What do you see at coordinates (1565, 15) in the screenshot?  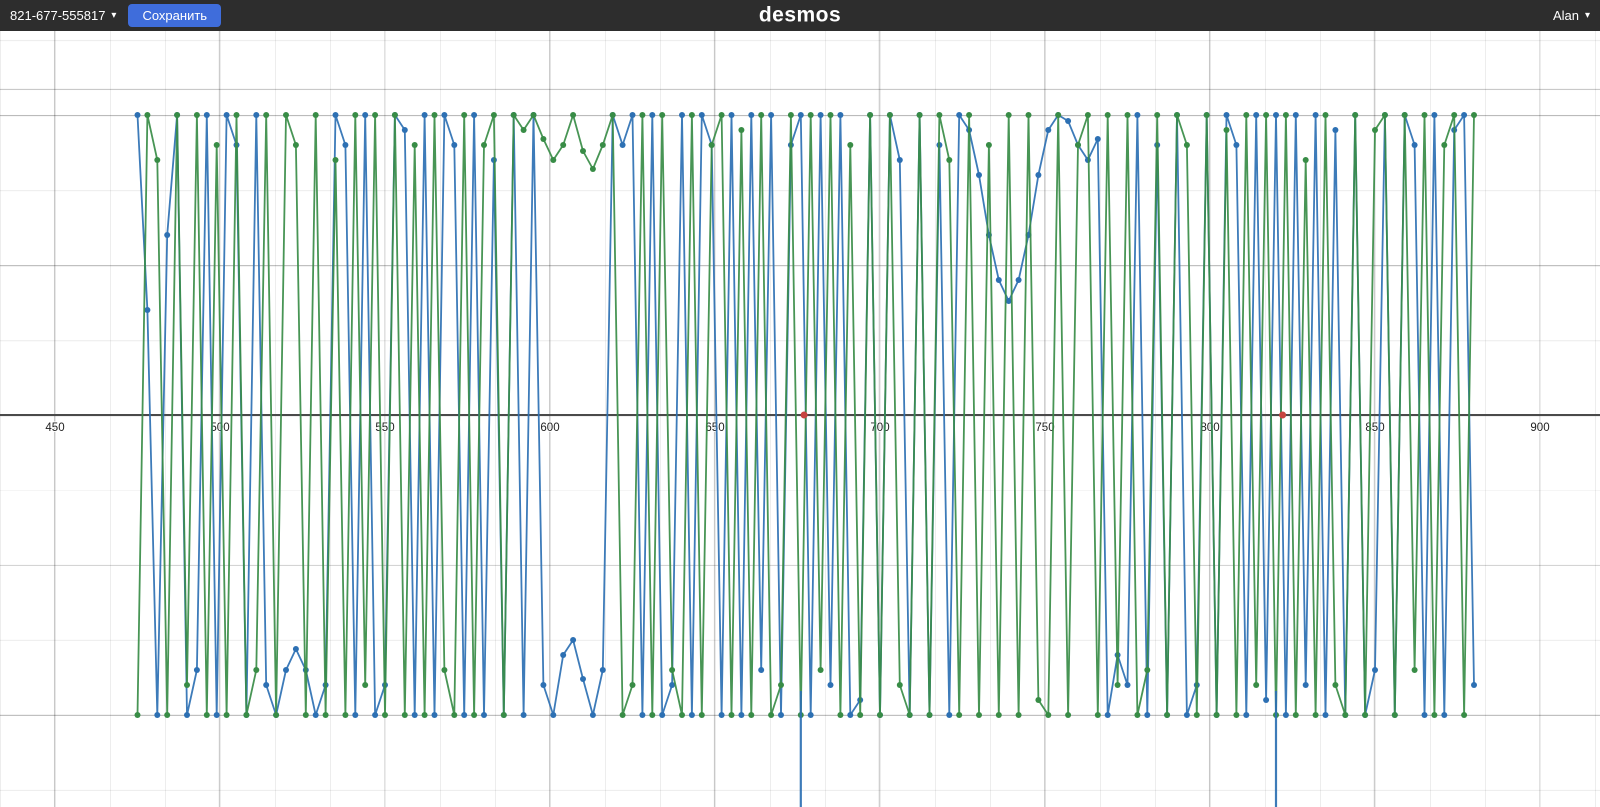 I see `account-name: Alan` at bounding box center [1565, 15].